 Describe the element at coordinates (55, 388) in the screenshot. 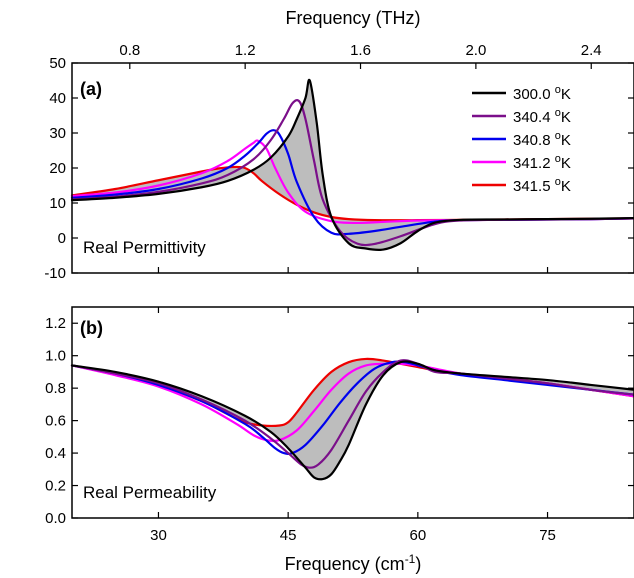

I see `permeability-y-tick-label: 0.8` at that location.